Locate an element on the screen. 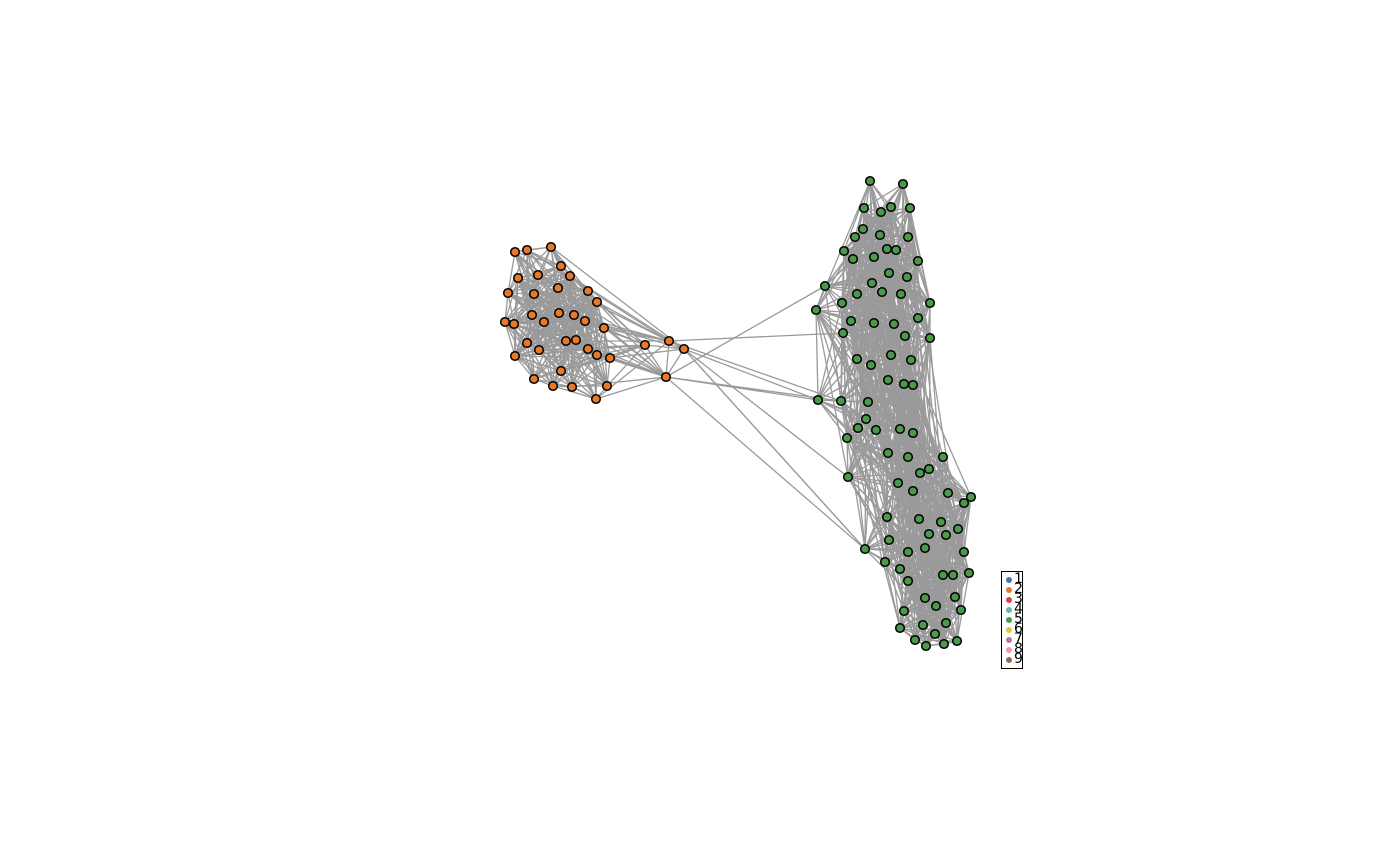 This screenshot has height=866, width=1400. legend-label: 4 is located at coordinates (1018, 609).